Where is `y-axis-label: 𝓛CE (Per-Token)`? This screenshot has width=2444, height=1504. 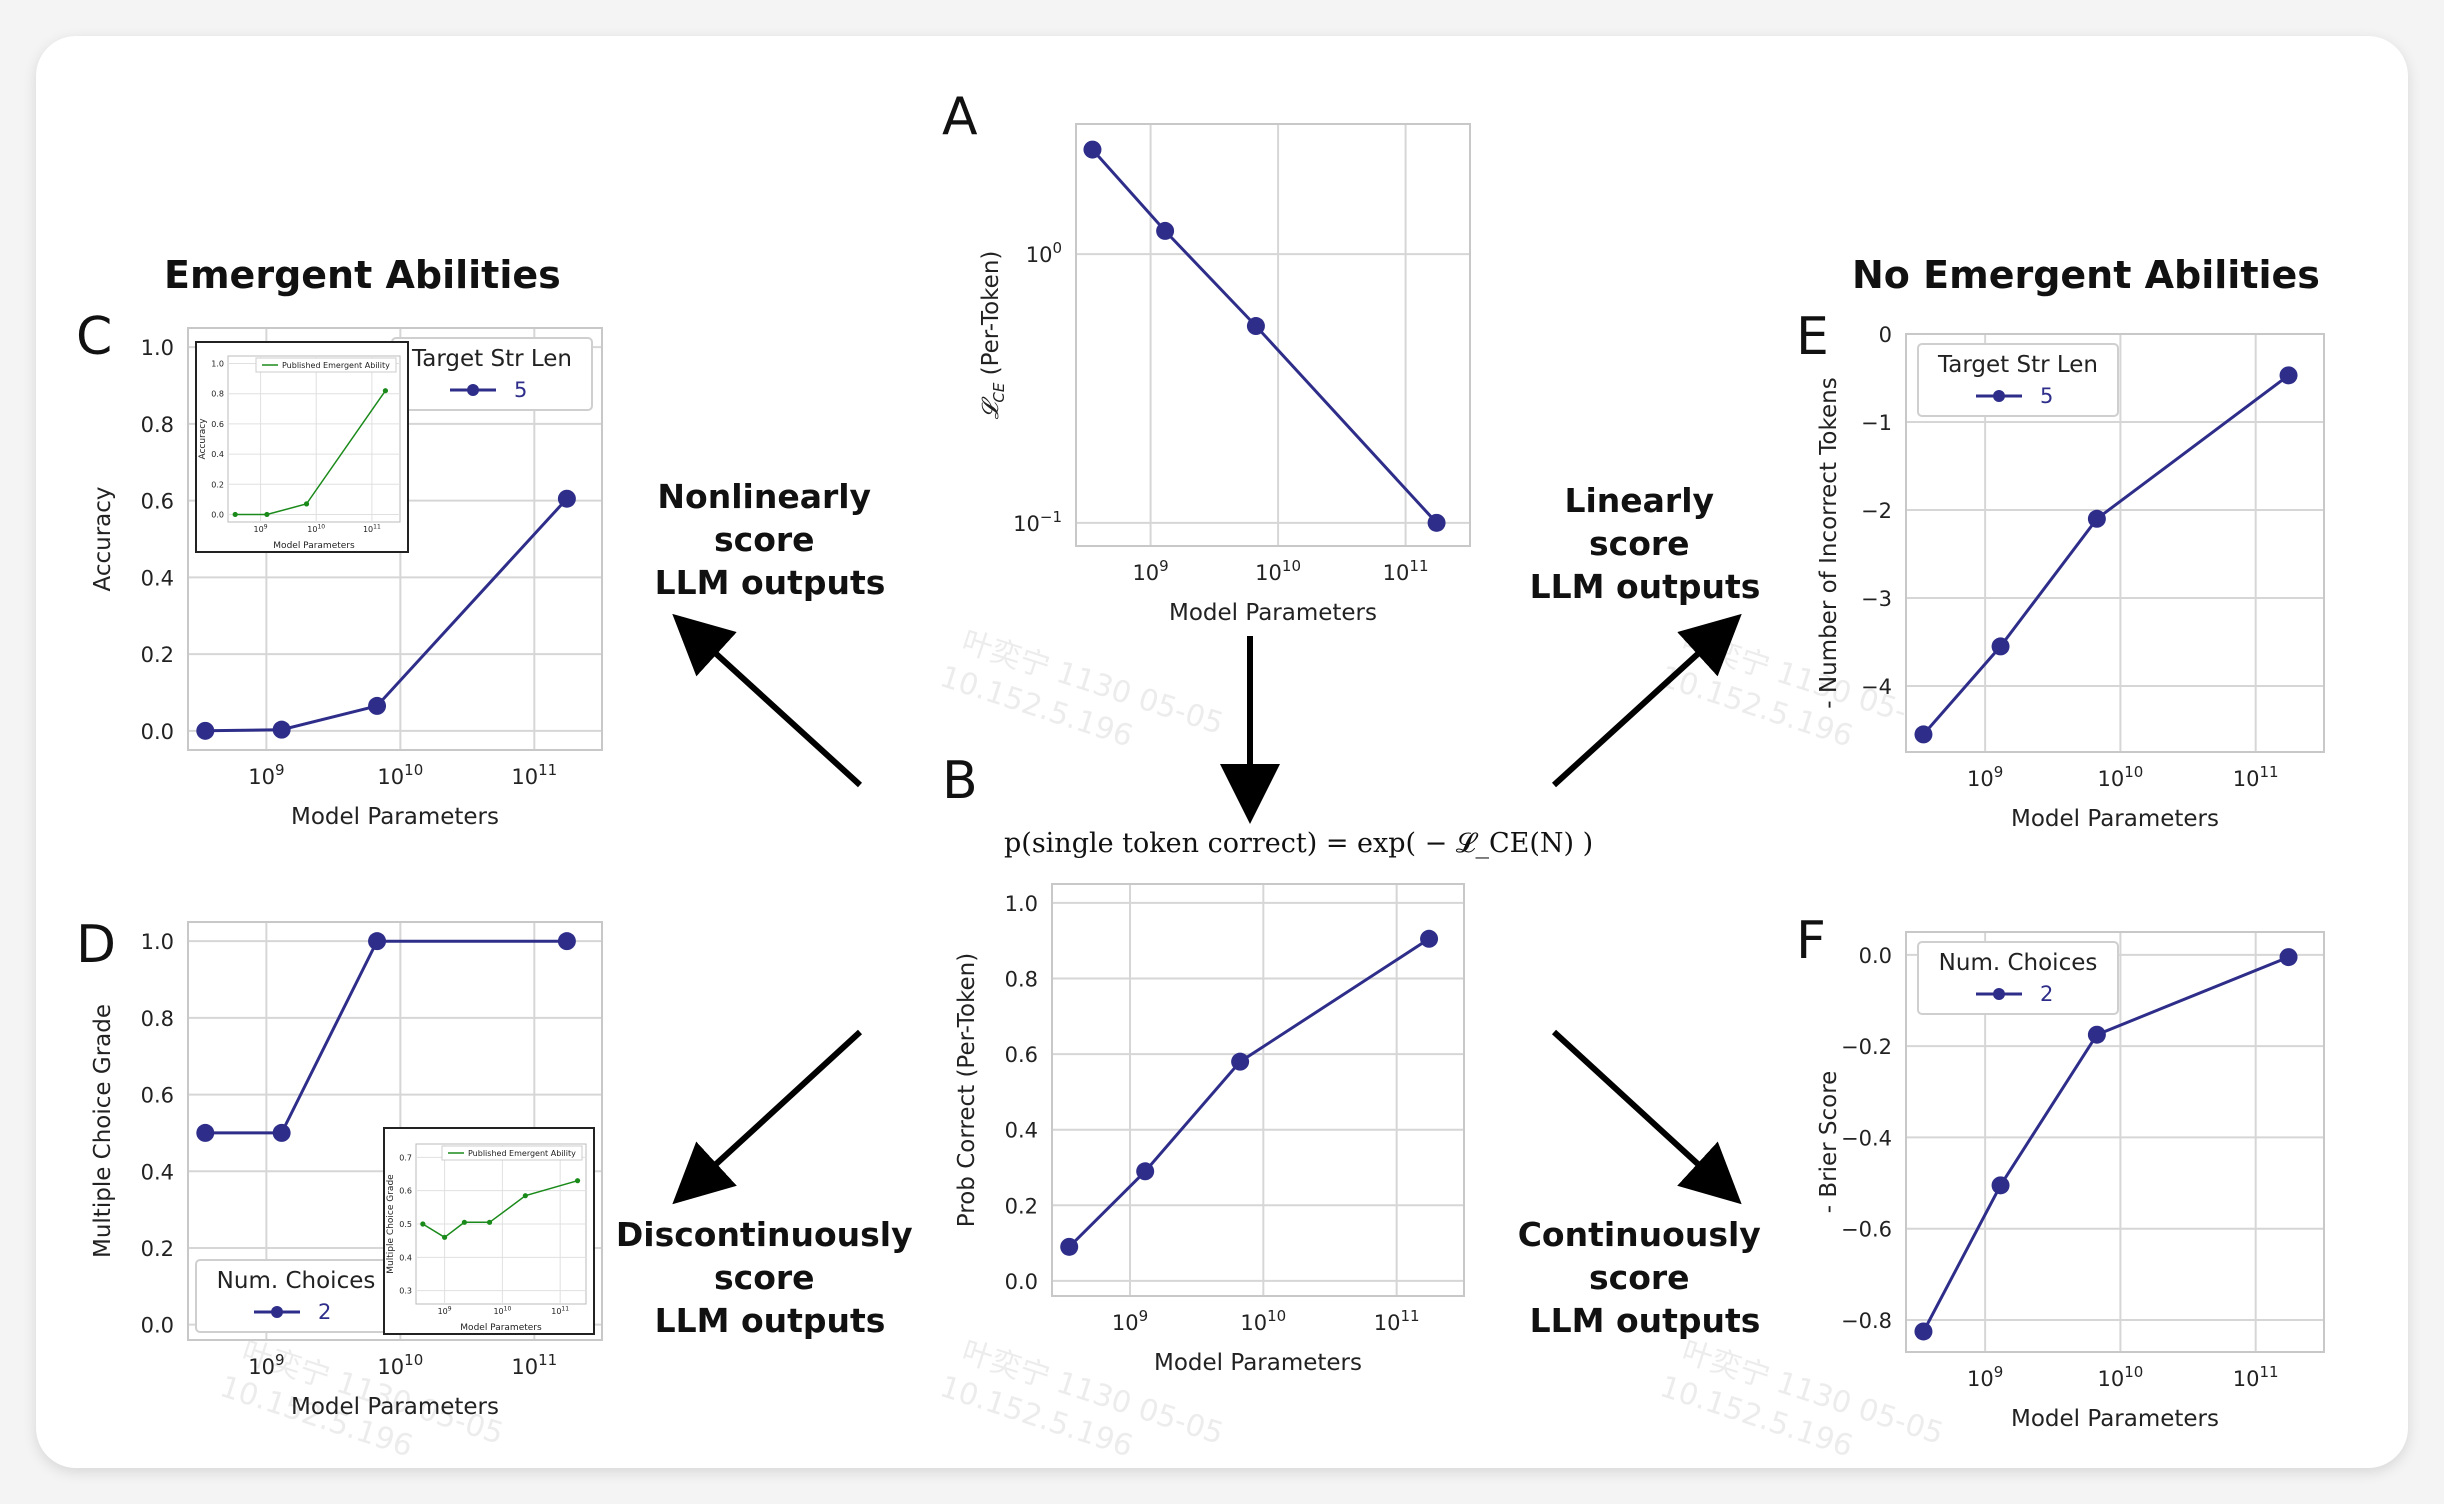 y-axis-label: 𝓛CE (Per-Token) is located at coordinates (993, 335).